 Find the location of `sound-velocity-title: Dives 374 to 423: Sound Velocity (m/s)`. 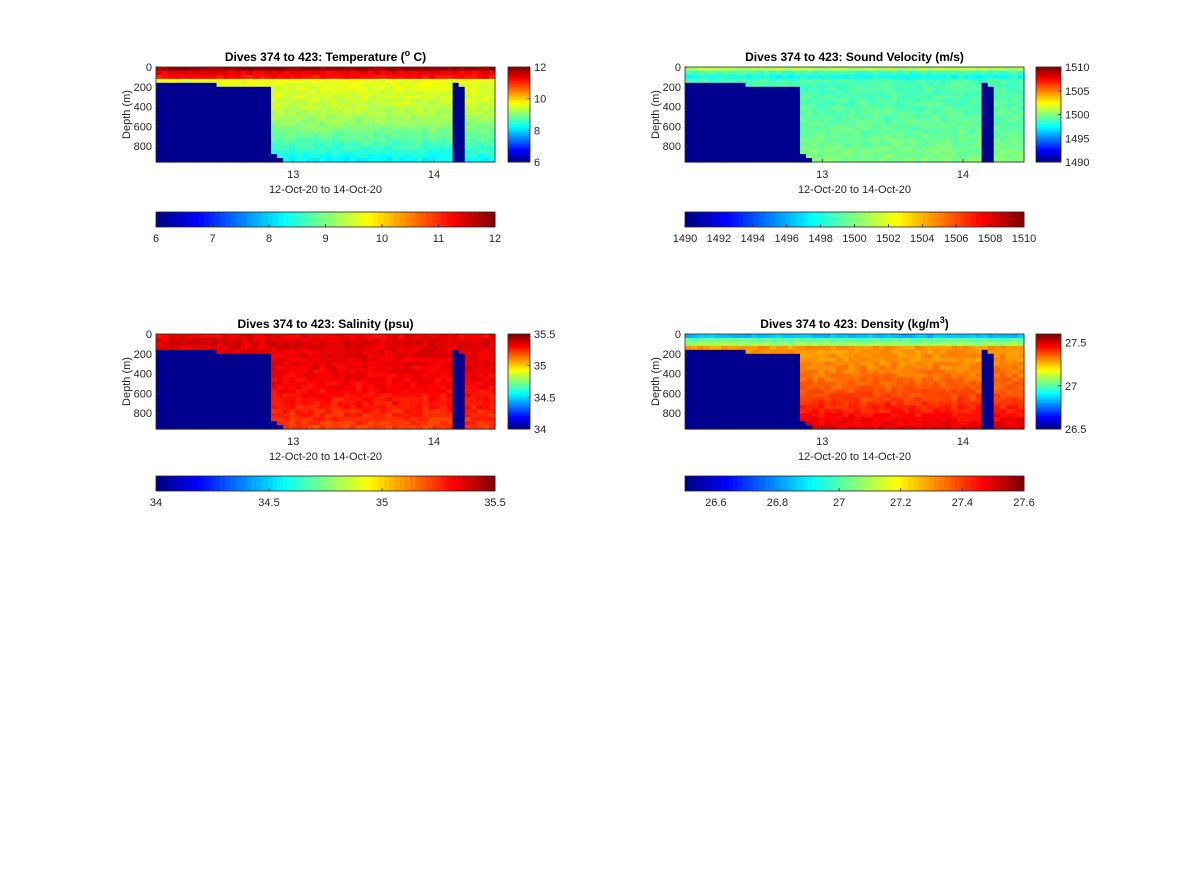

sound-velocity-title: Dives 374 to 423: Sound Velocity (m/s) is located at coordinates (854, 57).